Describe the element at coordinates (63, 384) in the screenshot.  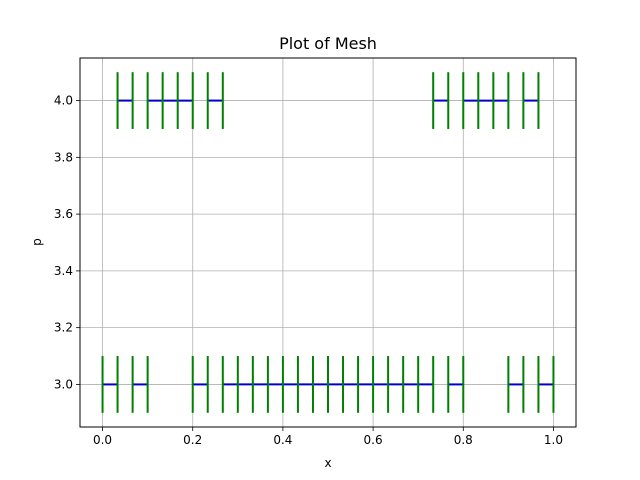
I see `y-tick-label: 3.0` at that location.